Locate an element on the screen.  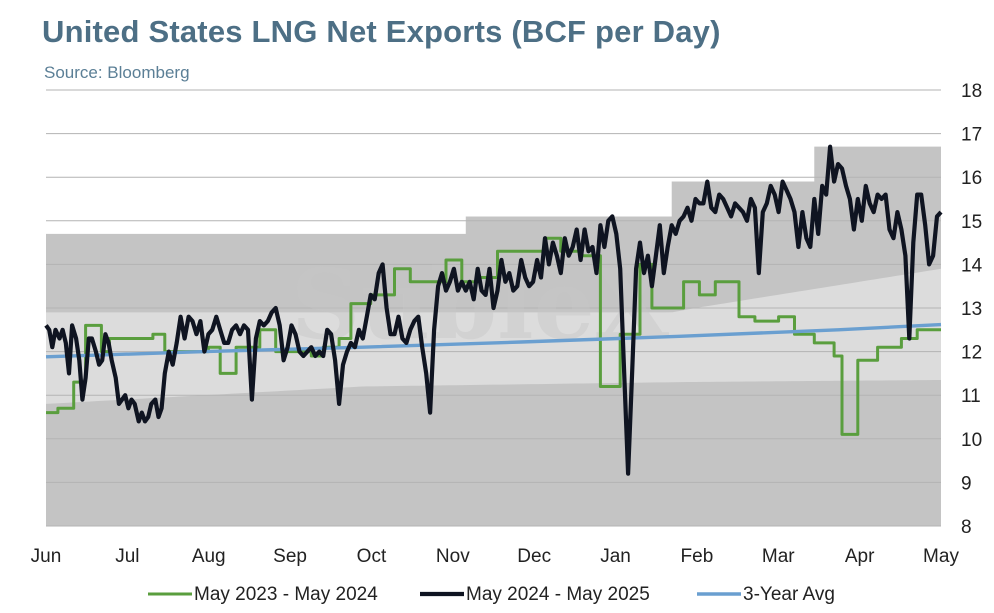
y-tick-label: 9 is located at coordinates (966, 483).